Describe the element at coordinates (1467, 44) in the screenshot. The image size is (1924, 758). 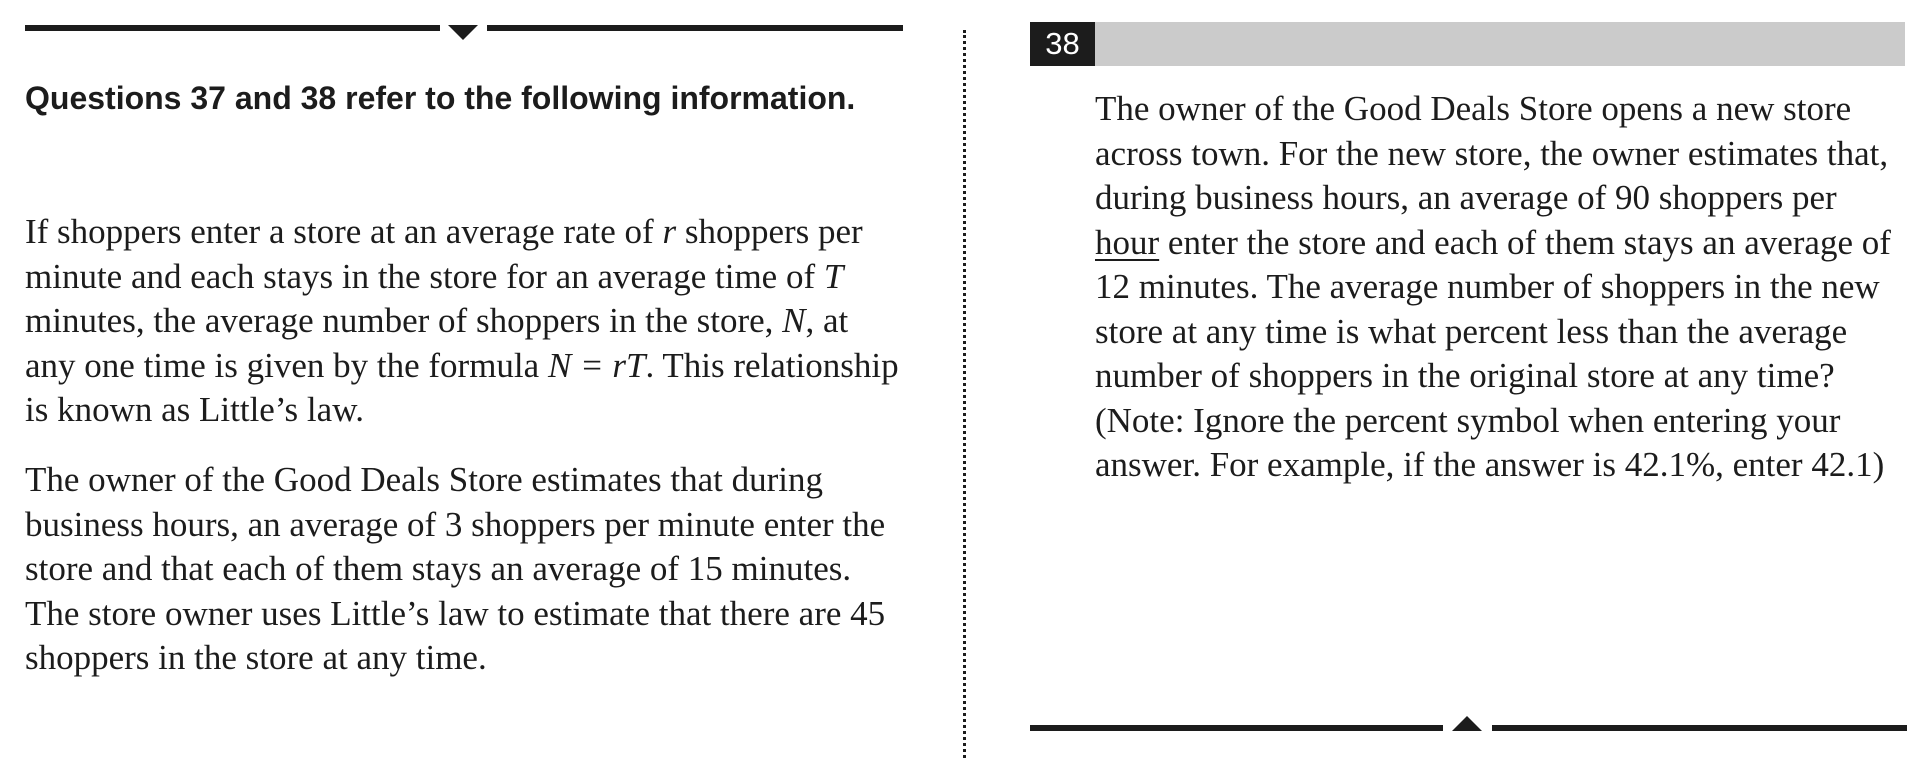
I see `question-header-bar` at that location.